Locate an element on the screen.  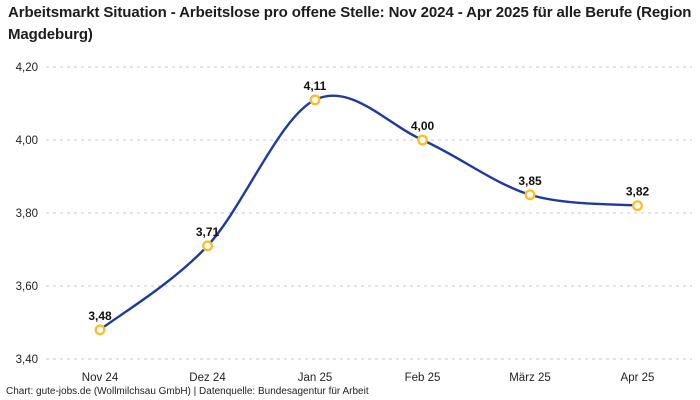
x-axis-tick-label: Nov 24 is located at coordinates (100, 378).